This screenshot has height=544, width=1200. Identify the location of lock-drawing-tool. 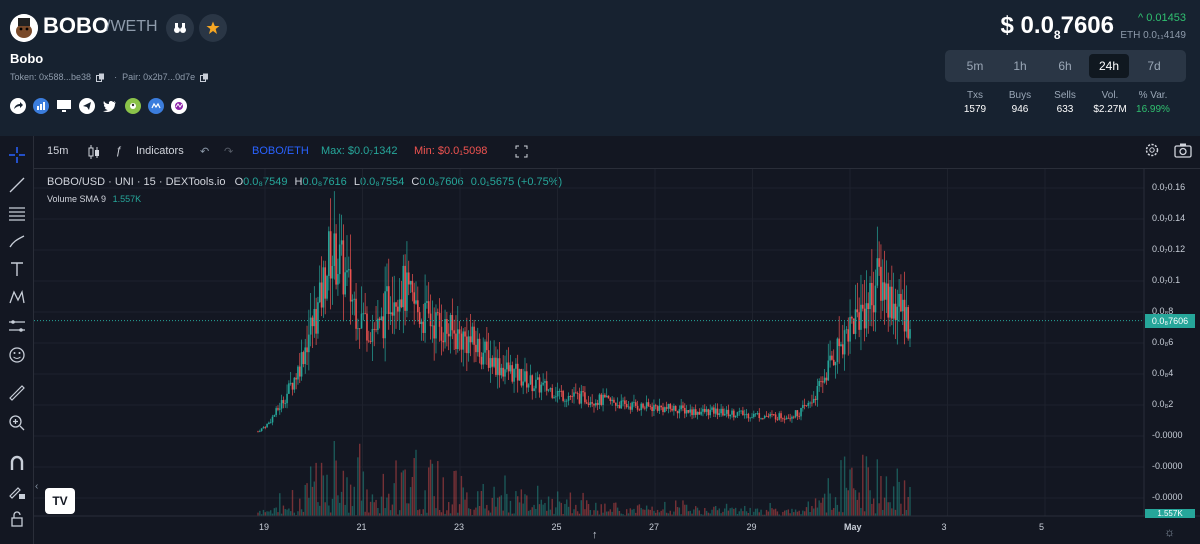
(17, 491).